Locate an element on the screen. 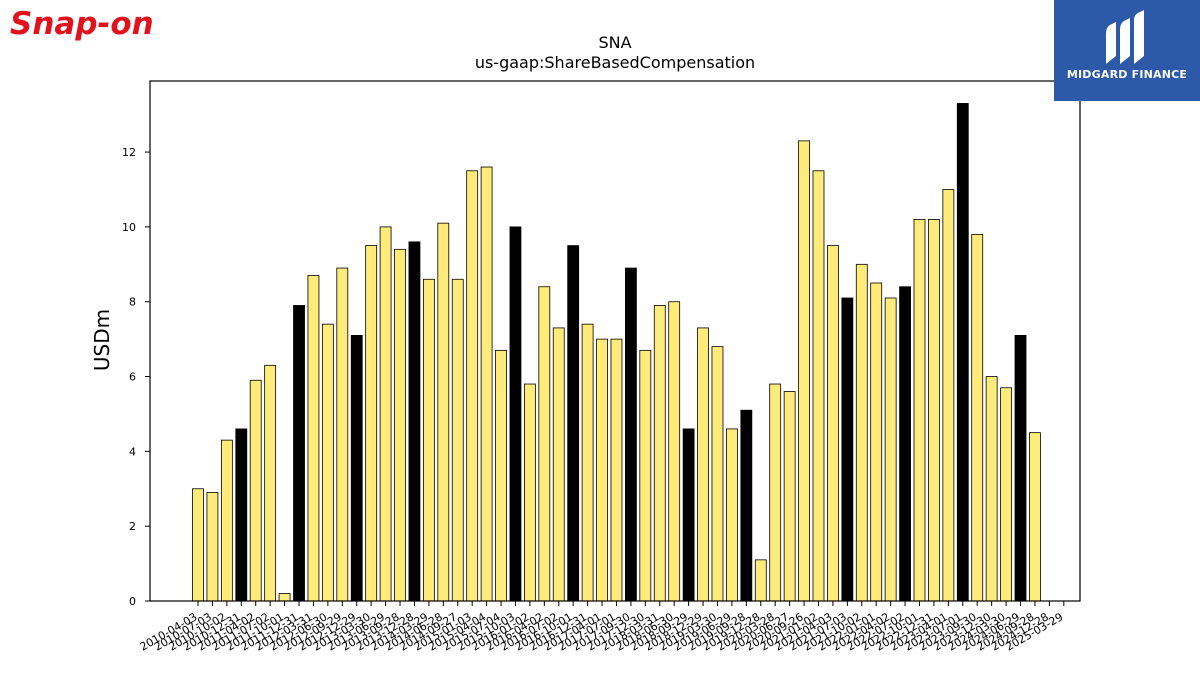  y-tick-label: 12 is located at coordinates (129, 152).